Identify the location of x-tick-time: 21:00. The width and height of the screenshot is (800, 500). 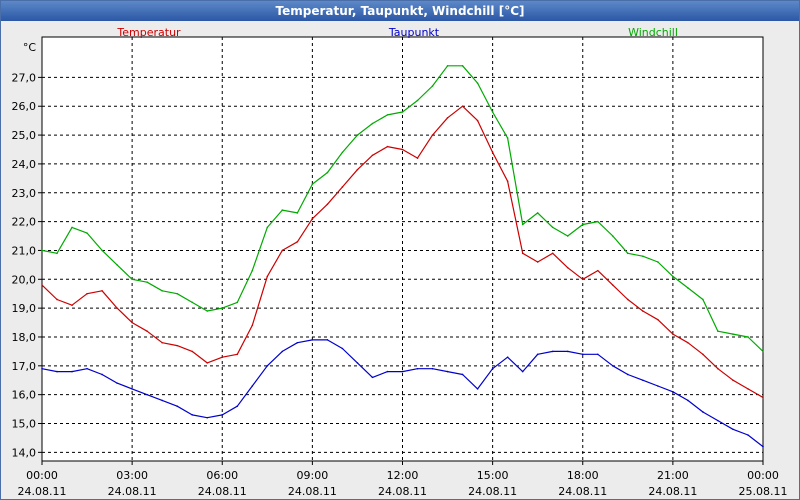
(673, 475).